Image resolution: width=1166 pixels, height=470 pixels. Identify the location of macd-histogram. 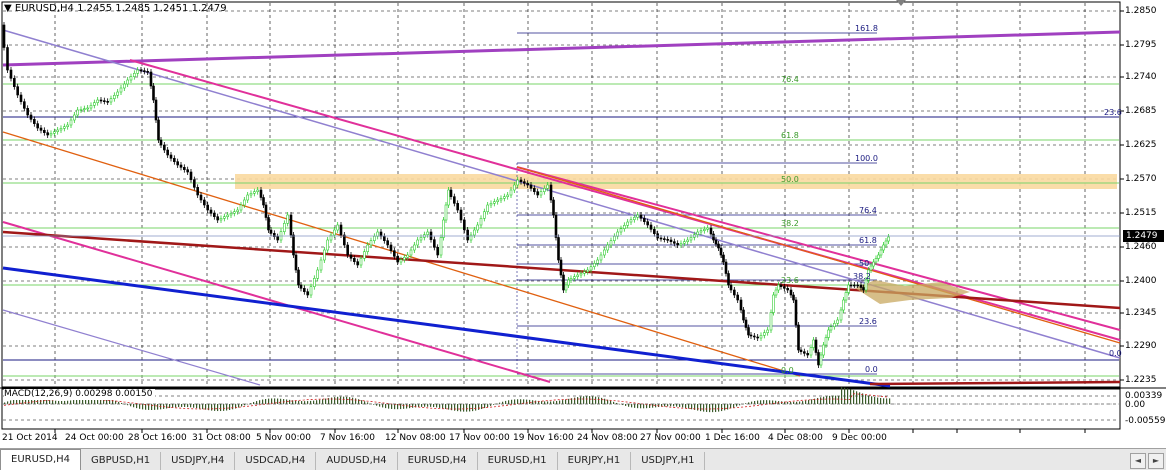
(447, 400).